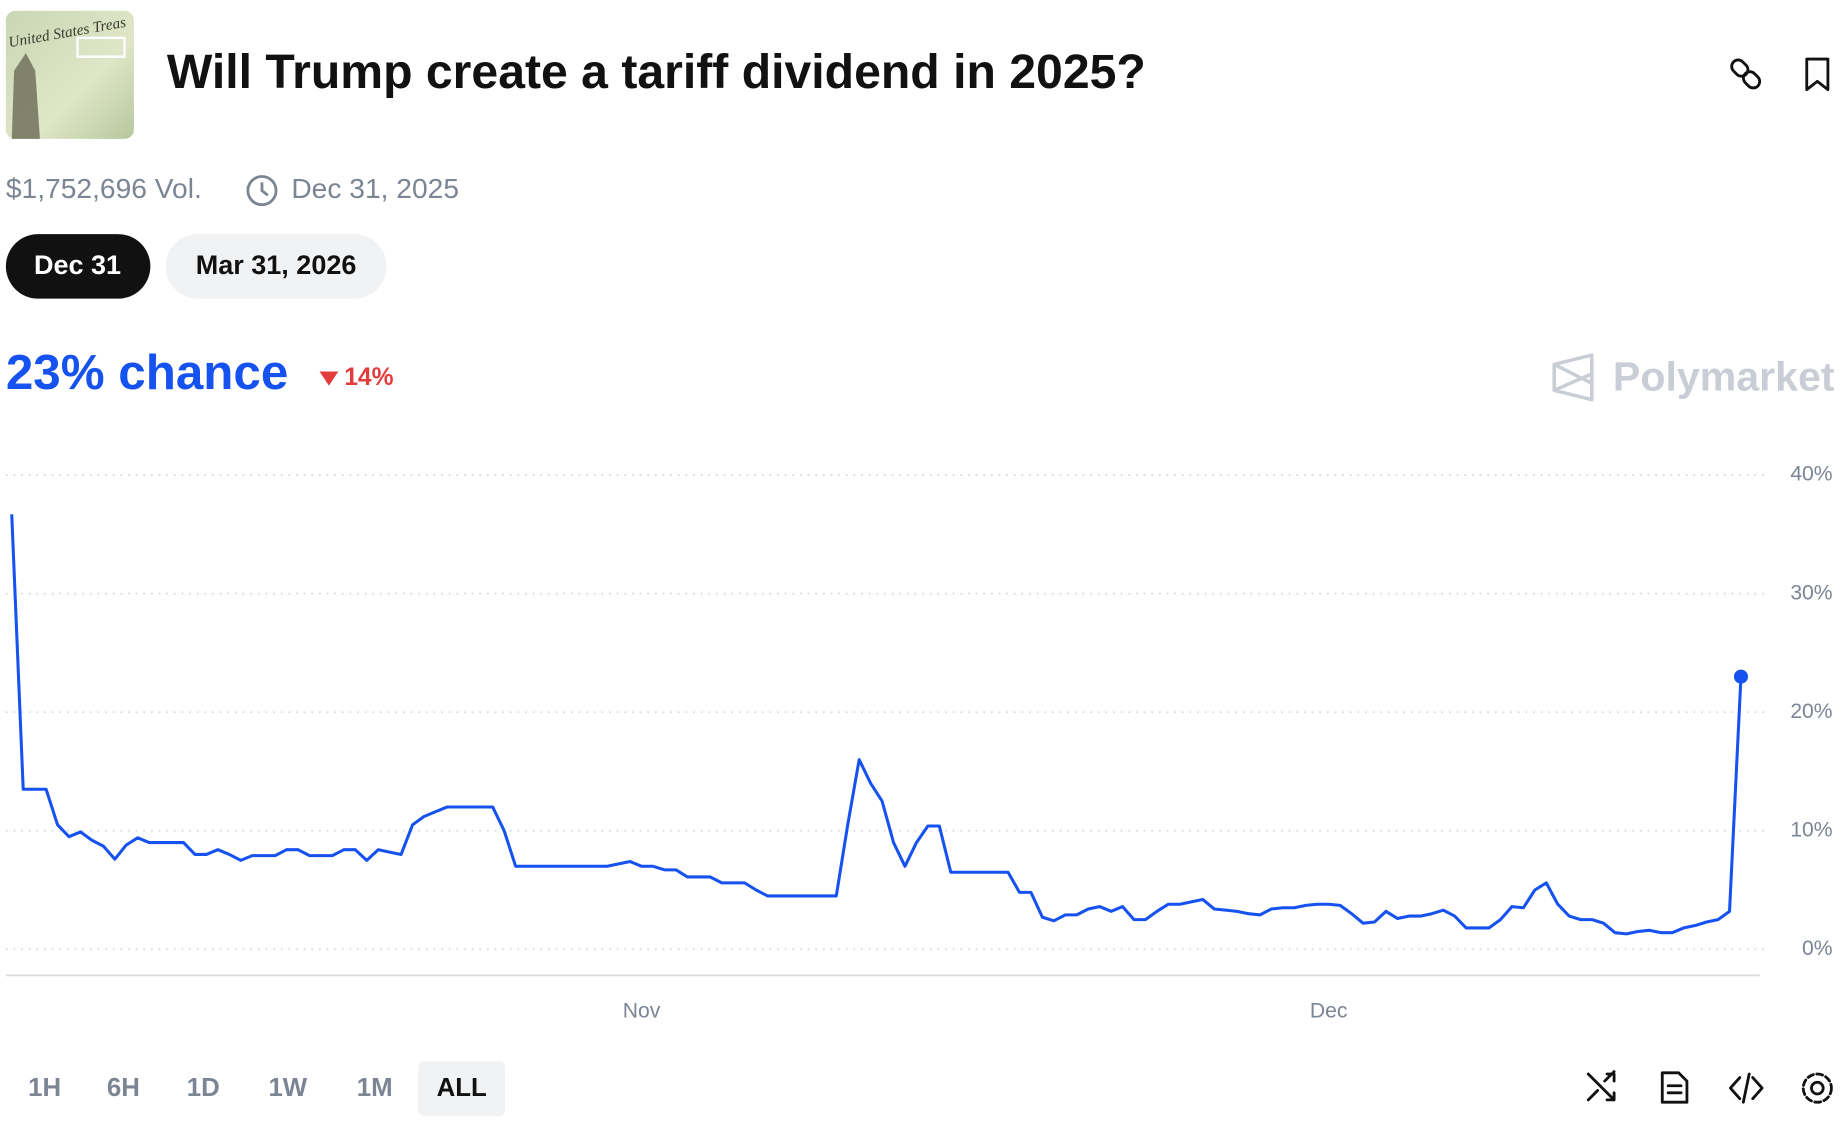  Describe the element at coordinates (1817, 1088) in the screenshot. I see `settings-button` at that location.